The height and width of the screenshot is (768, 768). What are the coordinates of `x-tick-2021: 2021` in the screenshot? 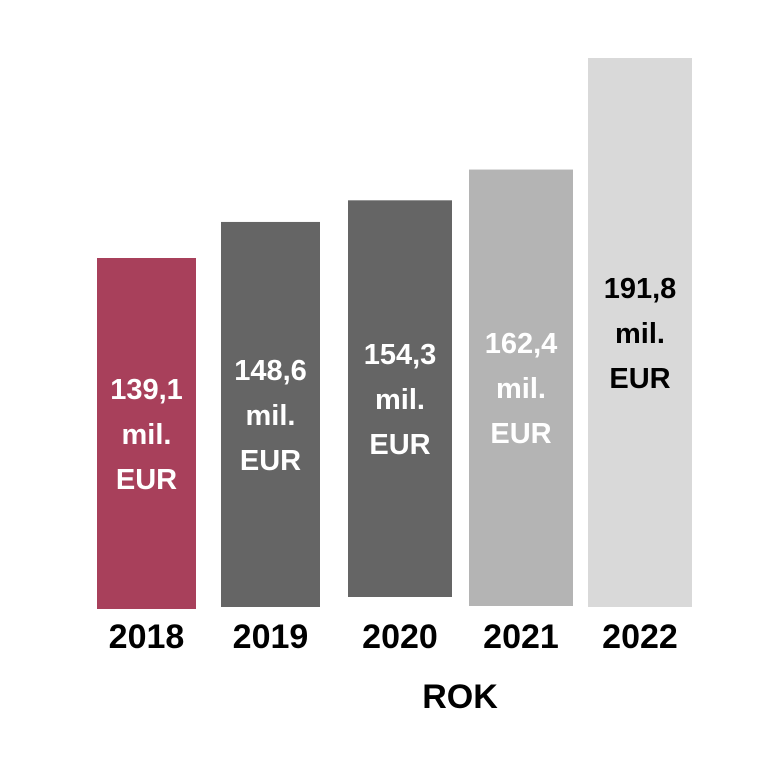 It's located at (521, 637).